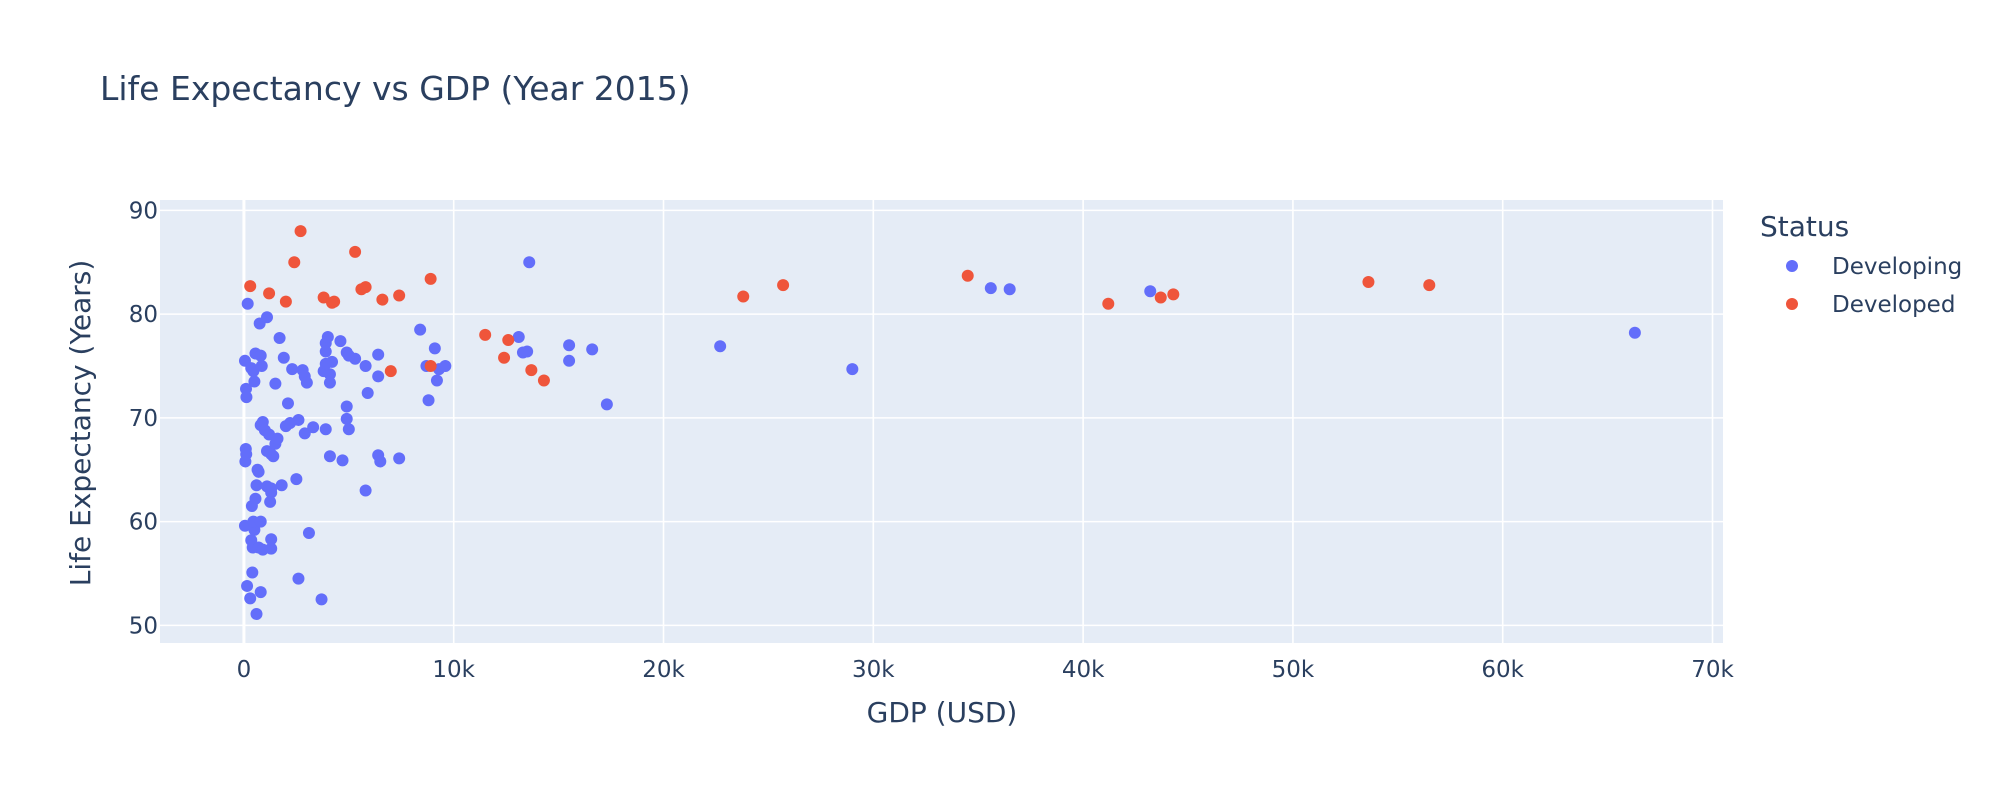 This screenshot has height=800, width=2000. I want to click on y-axis-ticks: 50 60 70 80 90, so click(143, 418).